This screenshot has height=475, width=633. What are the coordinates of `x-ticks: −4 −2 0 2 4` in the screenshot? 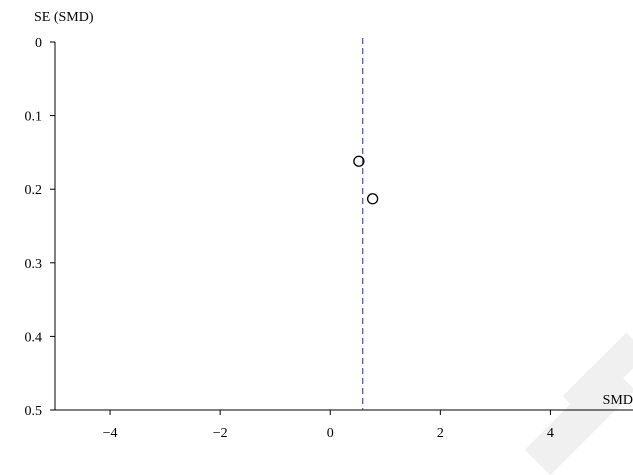 It's located at (328, 425).